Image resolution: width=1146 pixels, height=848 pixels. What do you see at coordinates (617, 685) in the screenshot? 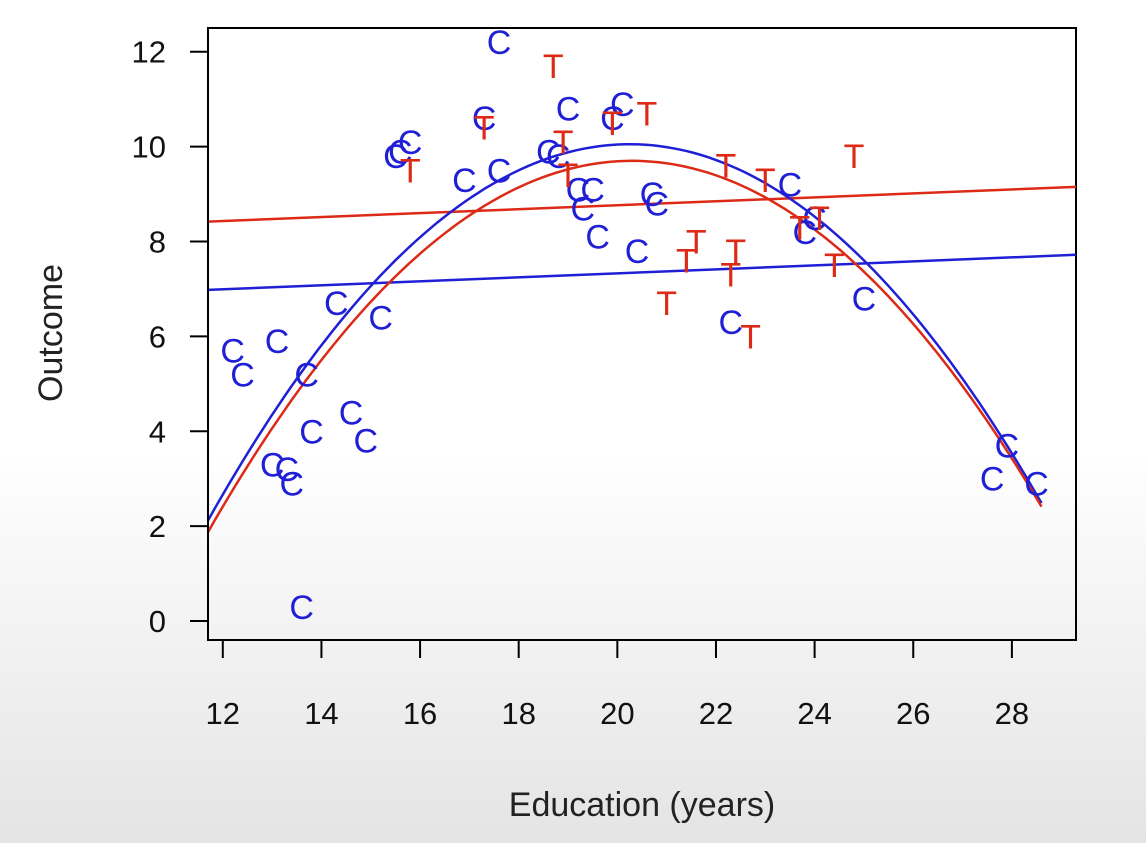
I see `x-axis: 12 14 16 18 20 22 24 26 28` at bounding box center [617, 685].